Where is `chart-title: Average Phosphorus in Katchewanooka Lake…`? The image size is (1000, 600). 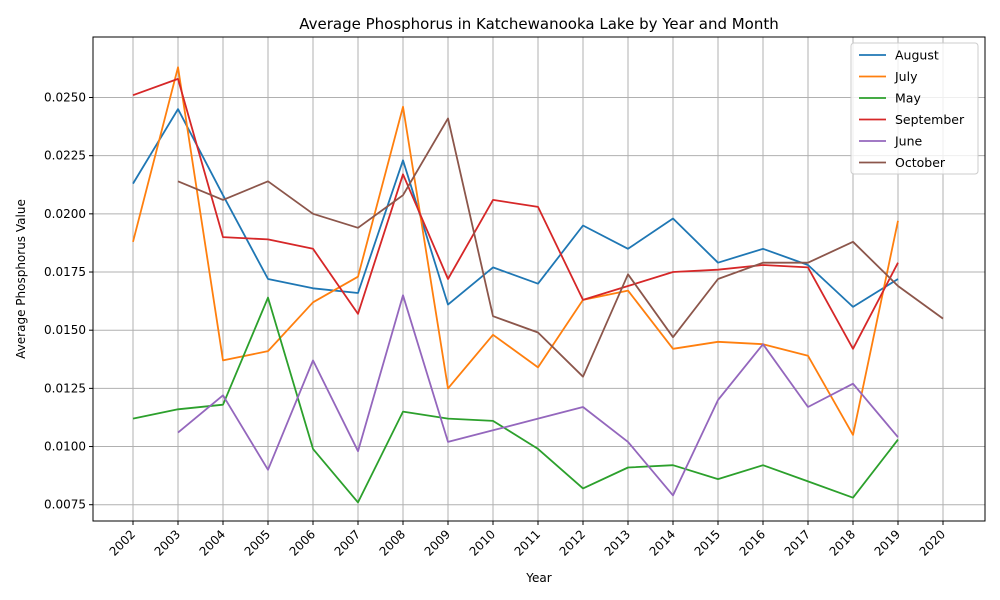 chart-title: Average Phosphorus in Katchewanooka Lake… is located at coordinates (539, 24).